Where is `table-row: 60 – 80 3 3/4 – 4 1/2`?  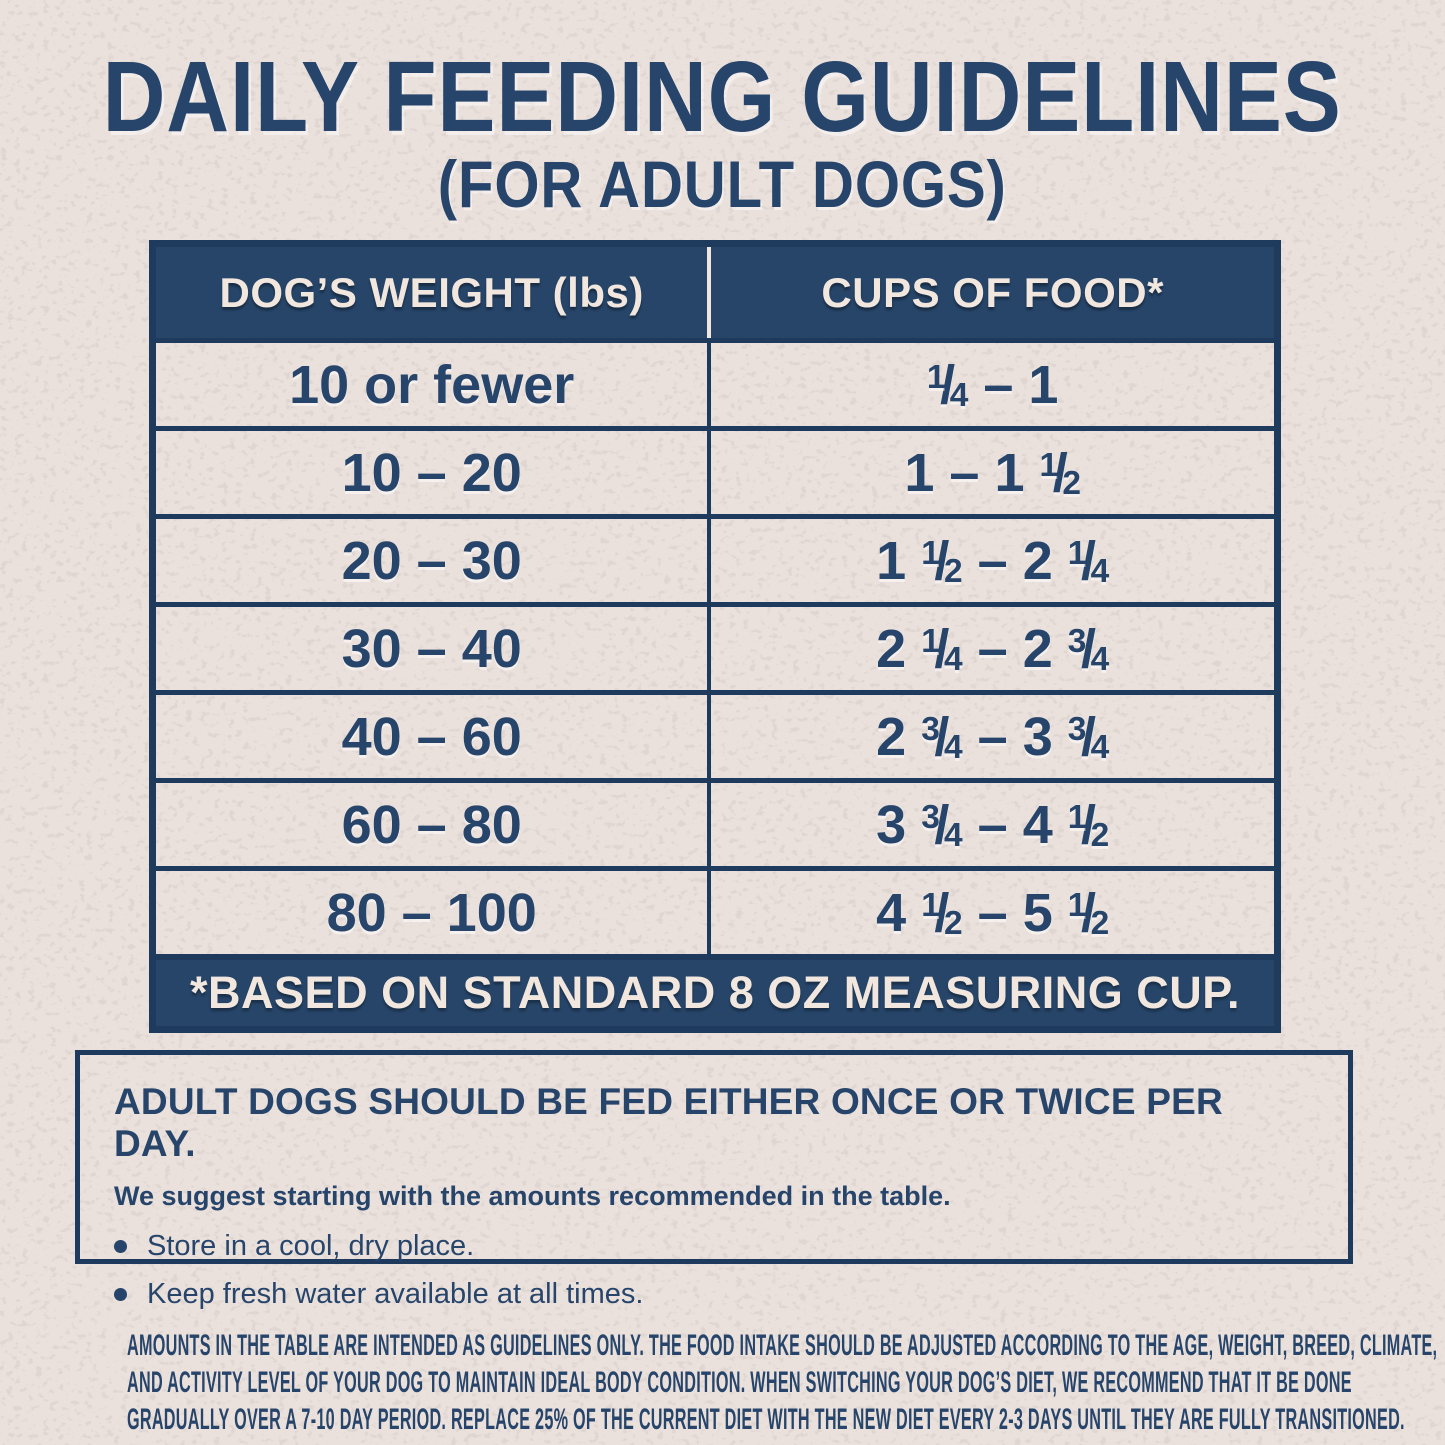 table-row: 60 – 80 3 3/4 – 4 1/2 is located at coordinates (715, 823).